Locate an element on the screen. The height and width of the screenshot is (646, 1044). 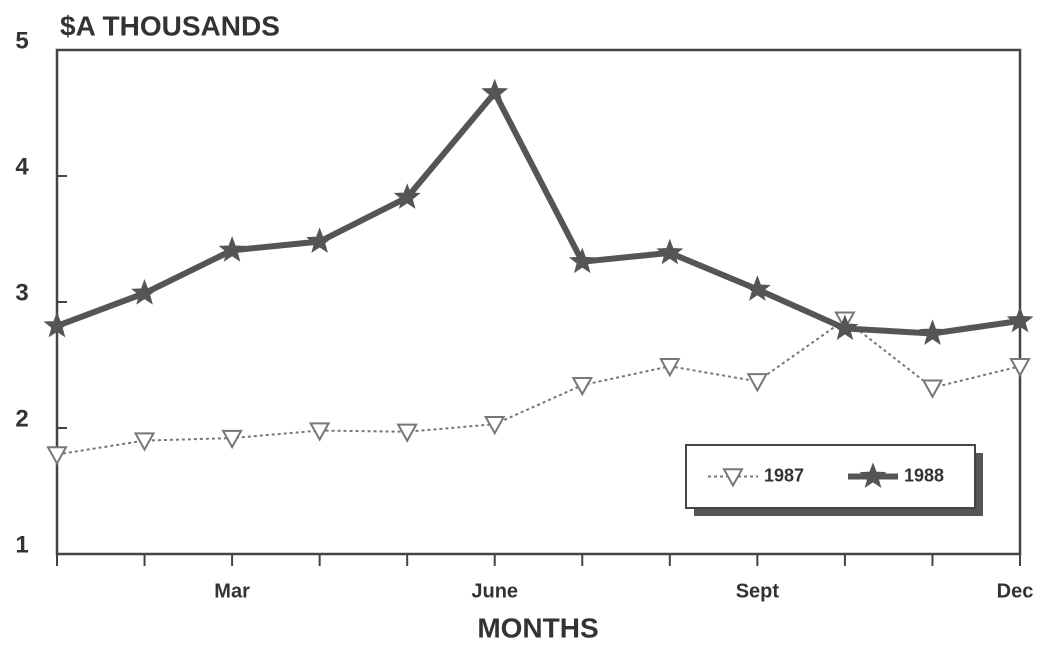
y-tick-label: 3 is located at coordinates (21, 292).